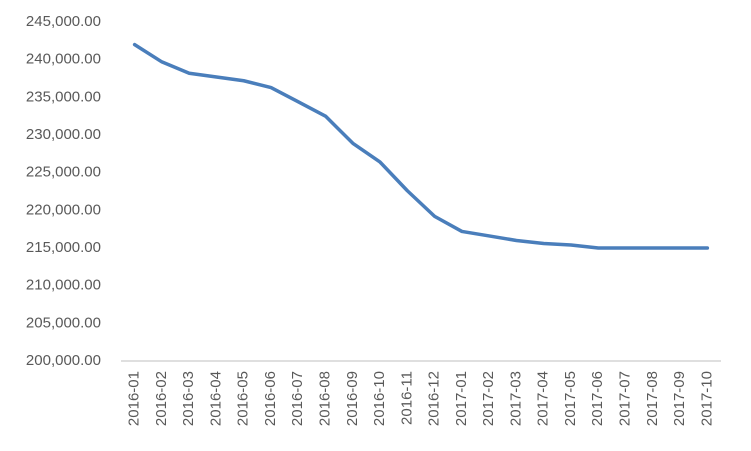 Image resolution: width=751 pixels, height=451 pixels. What do you see at coordinates (243, 398) in the screenshot?
I see `x-tick-label: 2016-05` at bounding box center [243, 398].